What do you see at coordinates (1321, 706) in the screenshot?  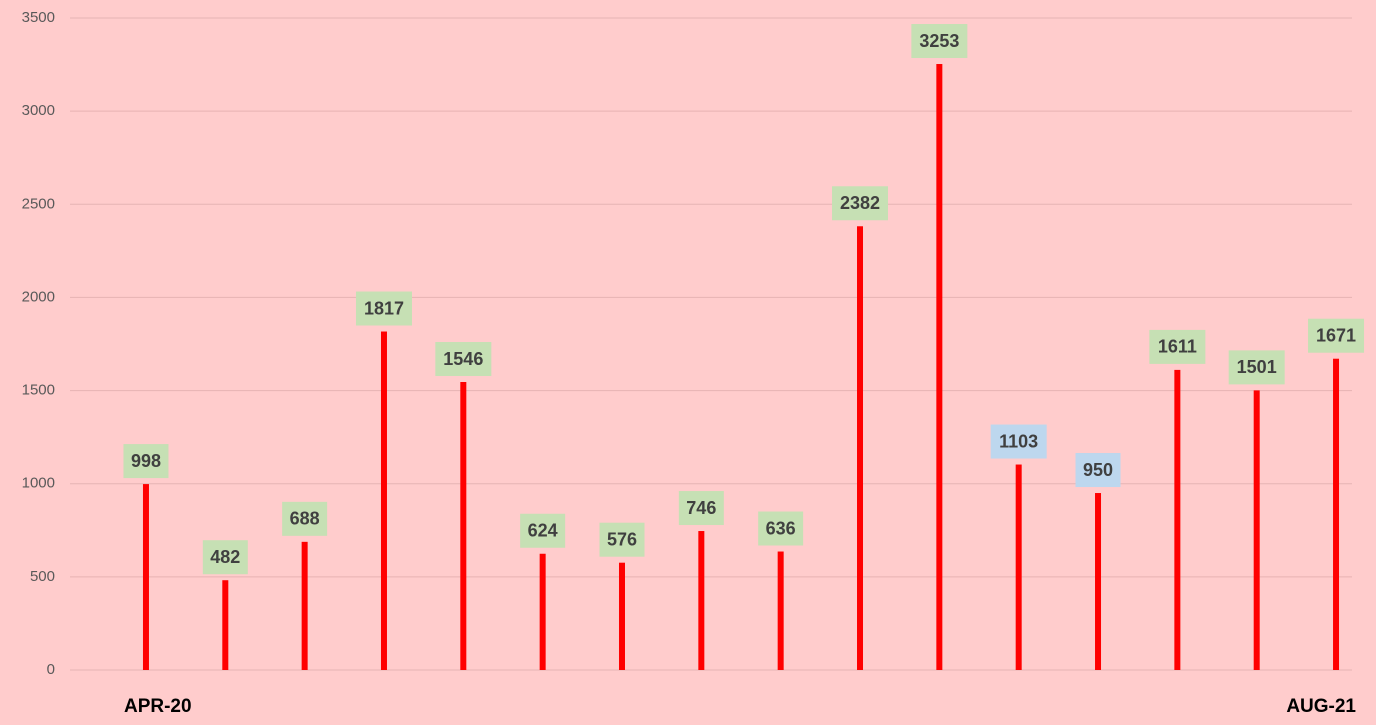 I see `x-tick-label: AUG-21` at bounding box center [1321, 706].